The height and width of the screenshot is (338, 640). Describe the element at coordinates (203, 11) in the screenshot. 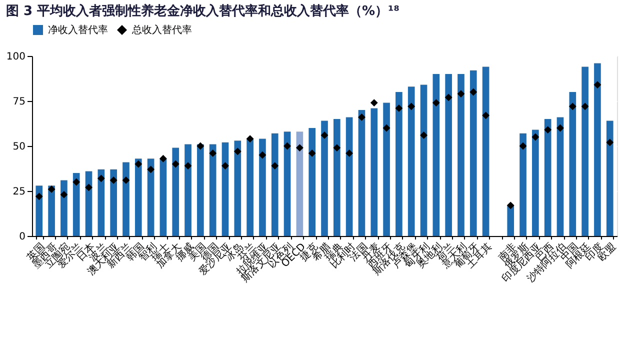

I see `chart-title: 图 3 平均收入者强制性养老金净收入替代率和总收入替代率（%）¹⁸` at that location.